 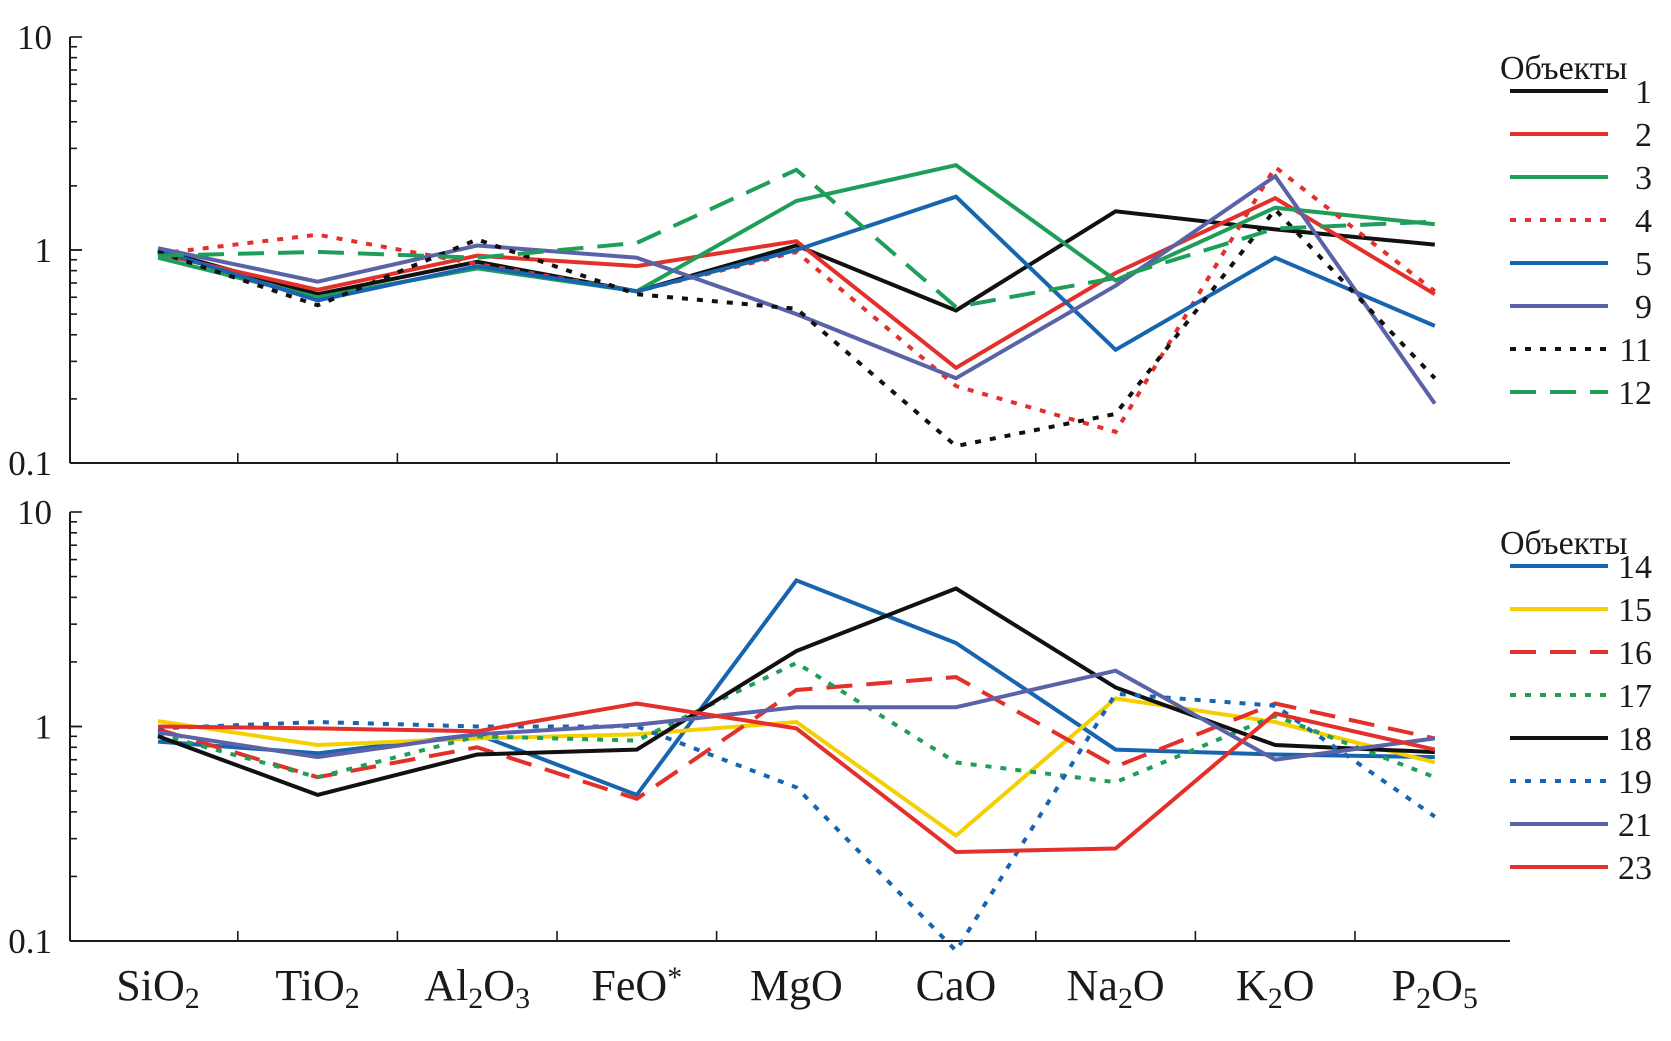 I want to click on legend-label-9: 9, so click(x=1643, y=307).